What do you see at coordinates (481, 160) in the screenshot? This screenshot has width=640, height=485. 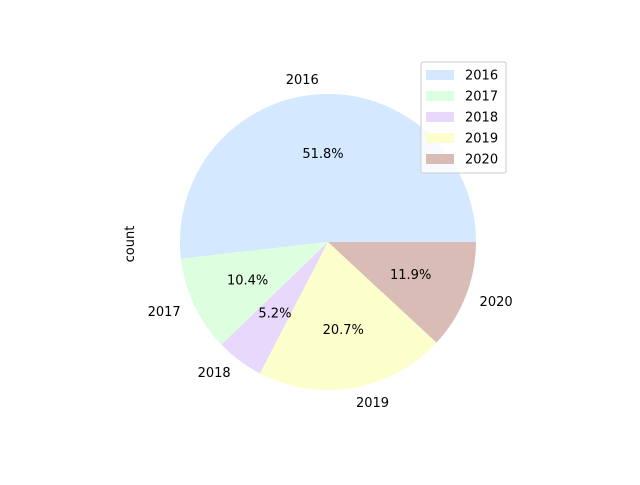 I see `legend-label-2020: 2020` at bounding box center [481, 160].